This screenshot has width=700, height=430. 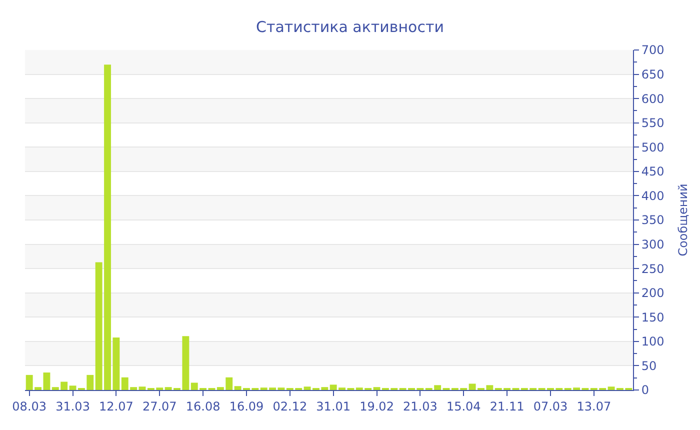 What do you see at coordinates (420, 406) in the screenshot?
I see `x-tick-label: 21.03` at bounding box center [420, 406].